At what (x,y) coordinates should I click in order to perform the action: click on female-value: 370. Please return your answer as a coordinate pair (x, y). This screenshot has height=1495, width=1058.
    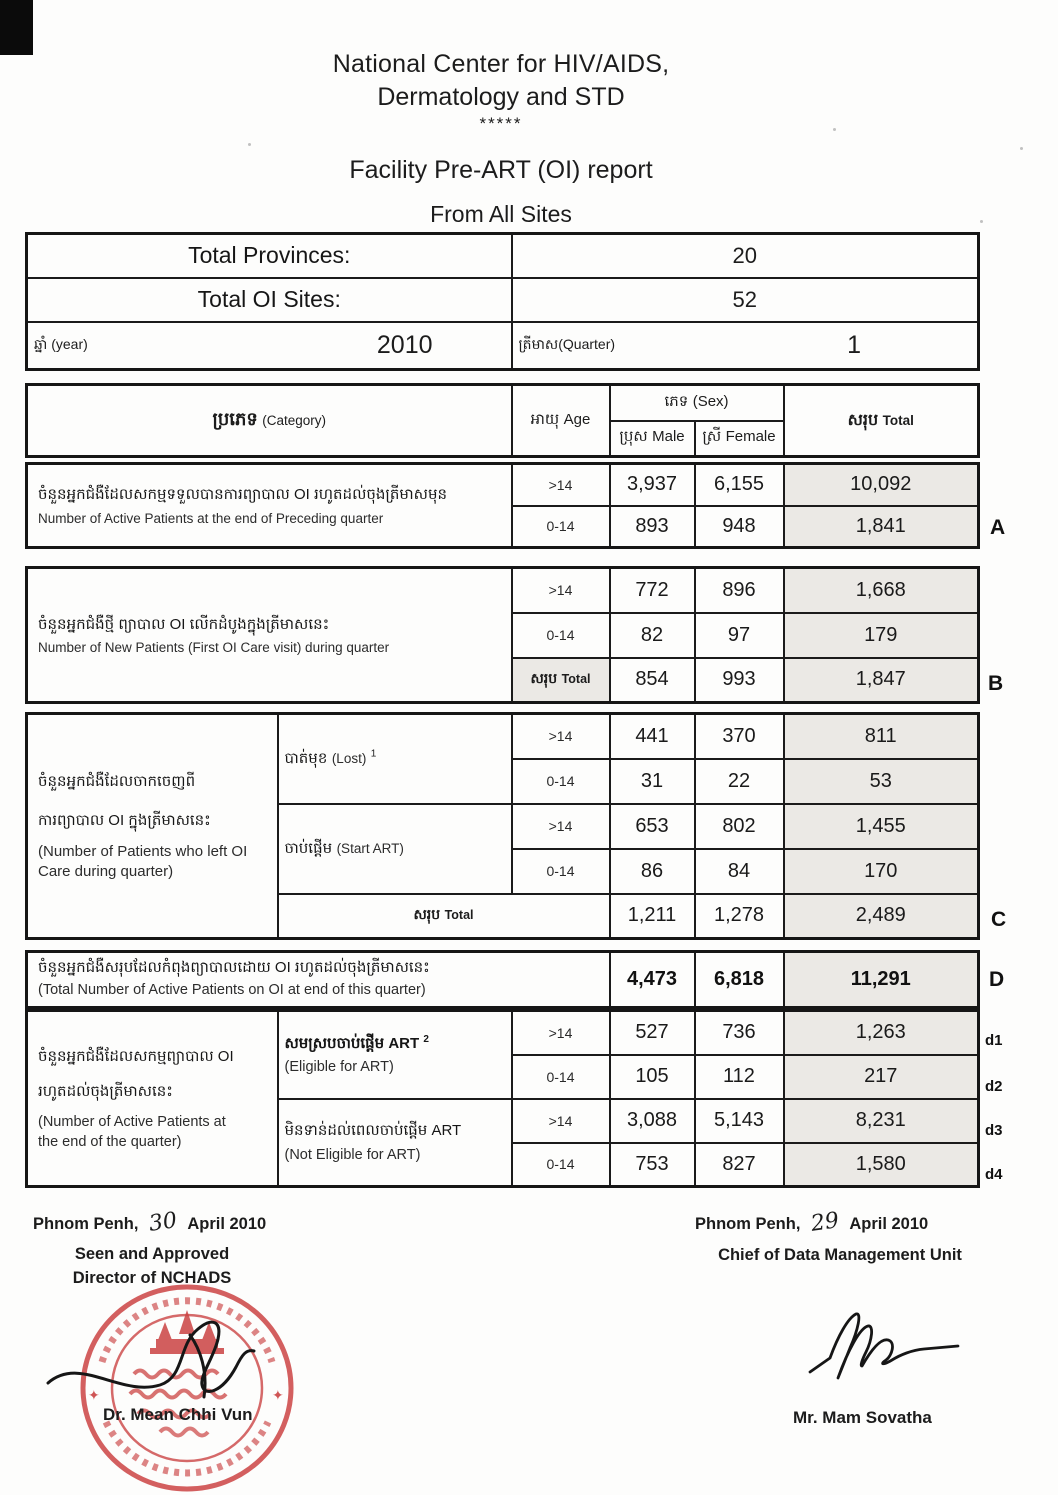
    Looking at the image, I should click on (739, 736).